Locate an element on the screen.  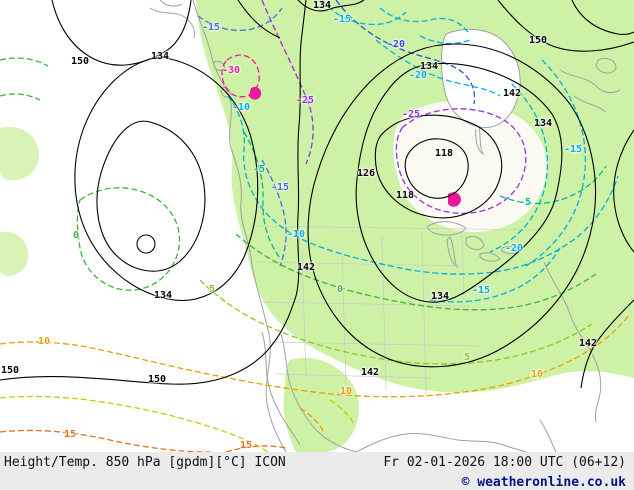
temp-contour--15-cyan-b is located at coordinates (555, 163).